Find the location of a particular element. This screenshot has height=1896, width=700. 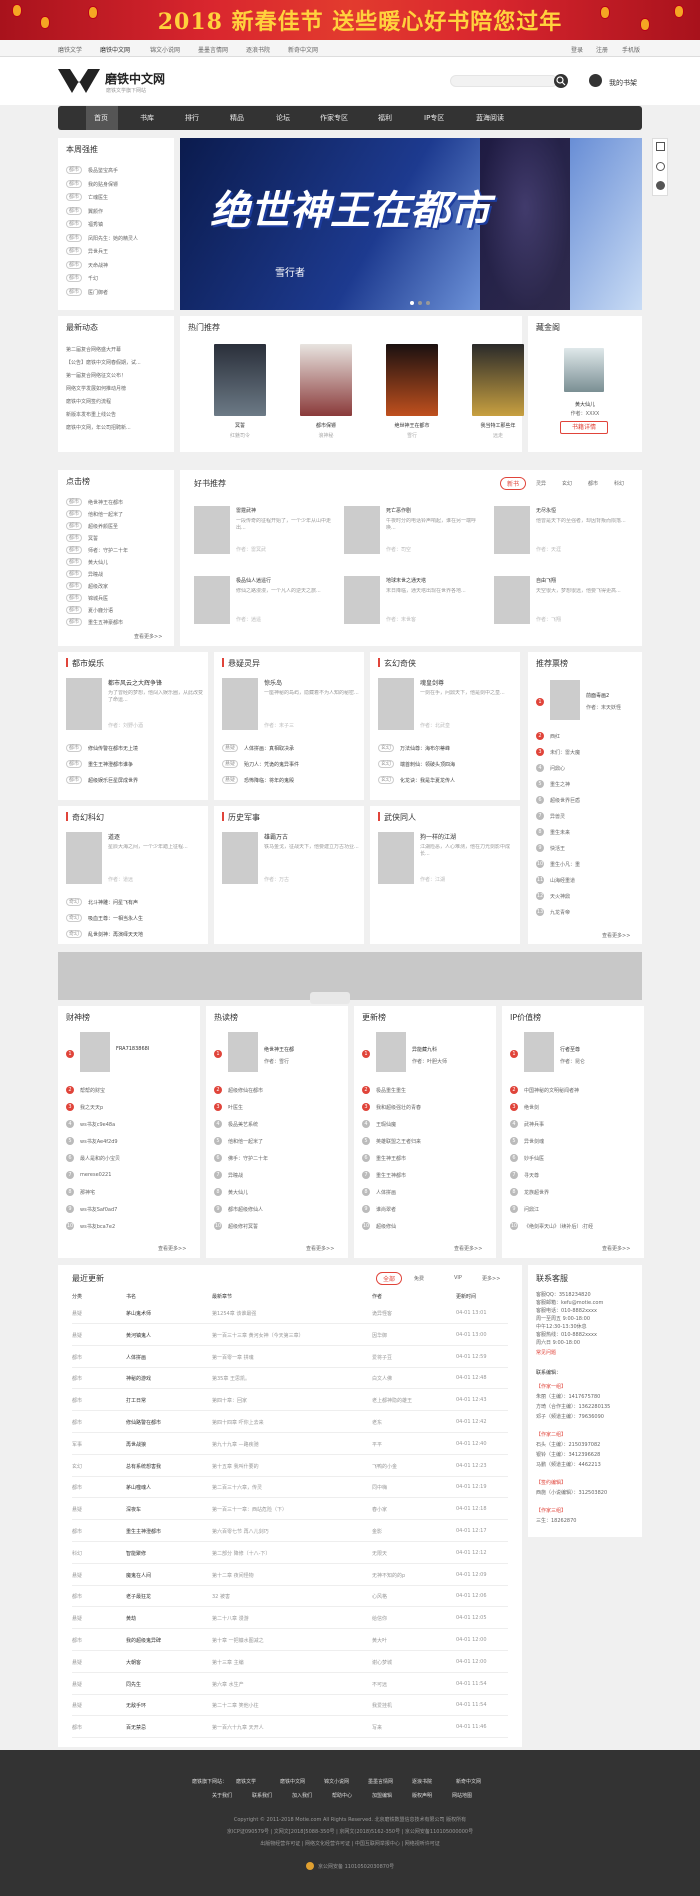

book-link: ws书友Saf0ad7 is located at coordinates (99, 1210).